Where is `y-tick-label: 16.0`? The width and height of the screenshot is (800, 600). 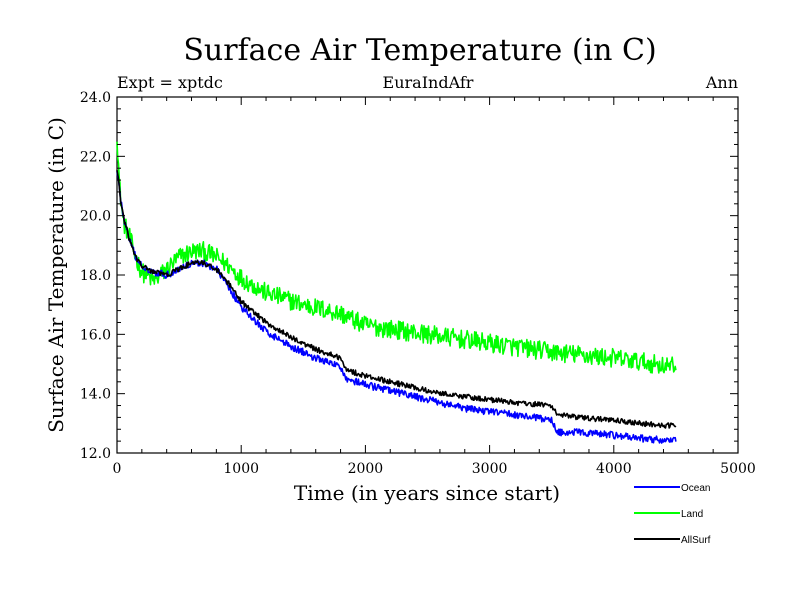 y-tick-label: 16.0 is located at coordinates (95, 335).